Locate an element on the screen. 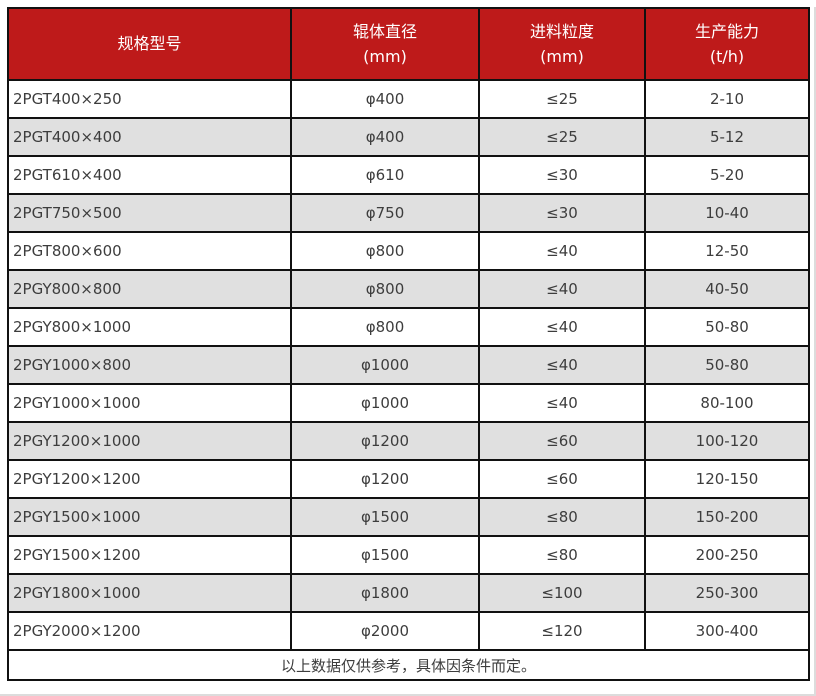 This screenshot has width=816, height=696. cell-capacity: 5-12 is located at coordinates (727, 137).